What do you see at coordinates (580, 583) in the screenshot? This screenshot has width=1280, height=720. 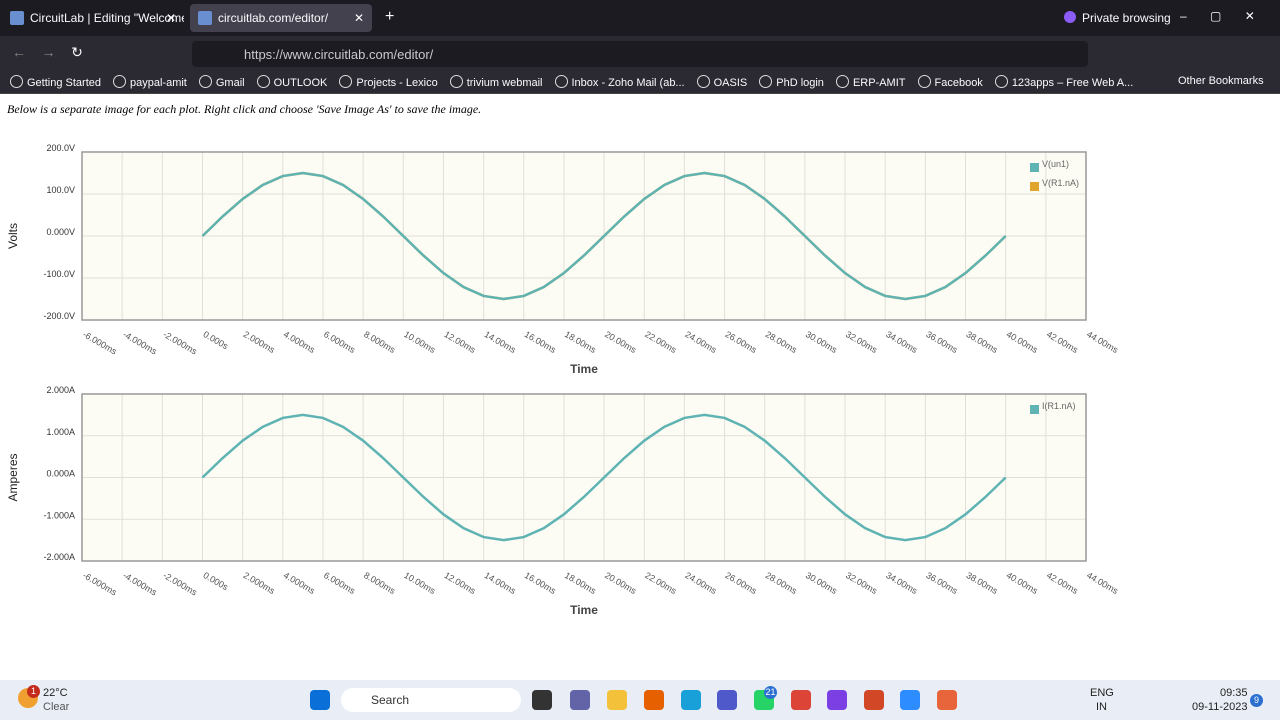 I see `x-tick-label: 18.00ms` at bounding box center [580, 583].